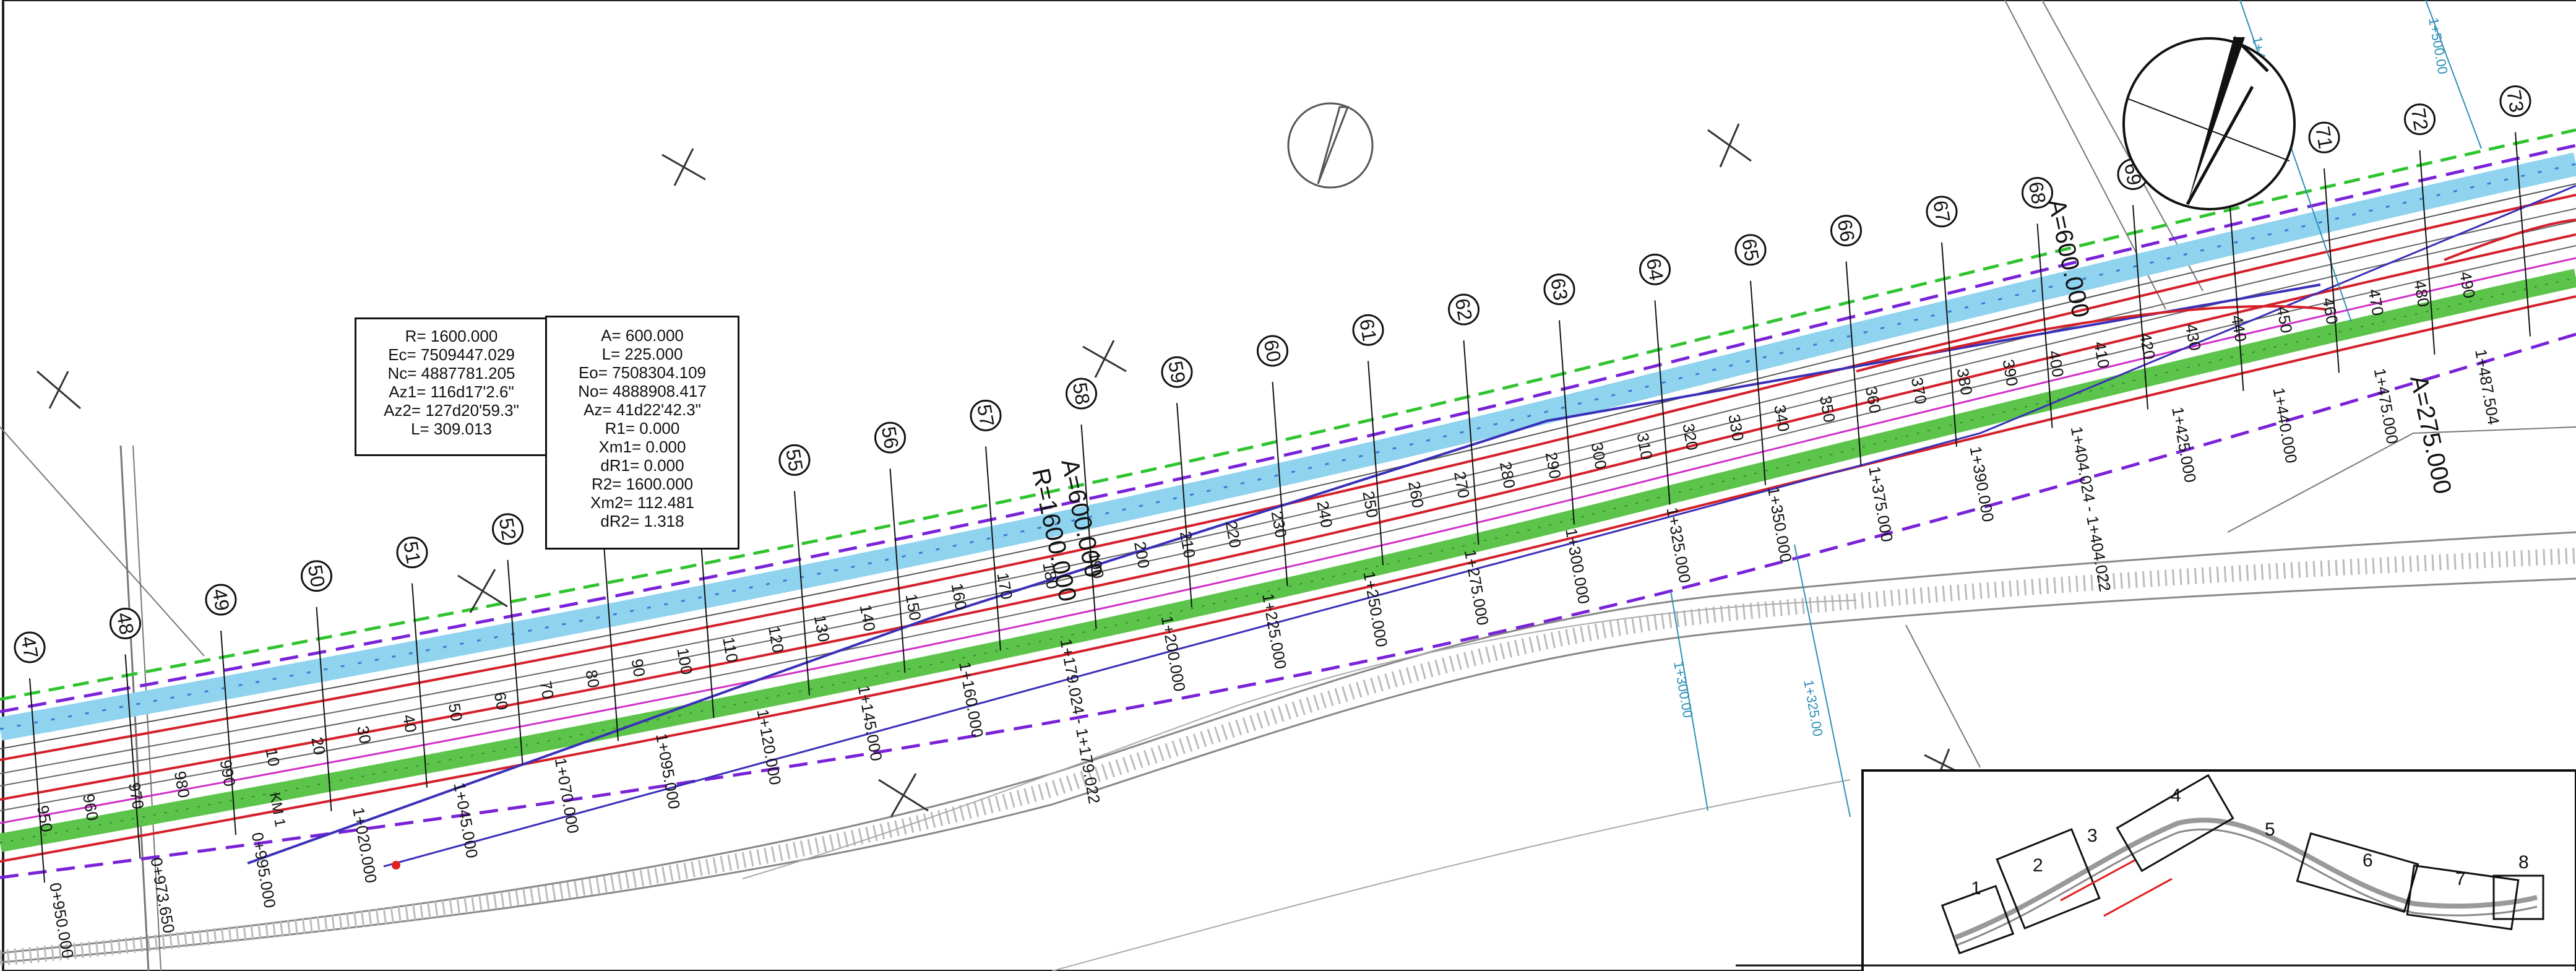 The width and height of the screenshot is (2576, 971). What do you see at coordinates (684, 661) in the screenshot?
I see `chainage-tick-label: 100` at bounding box center [684, 661].